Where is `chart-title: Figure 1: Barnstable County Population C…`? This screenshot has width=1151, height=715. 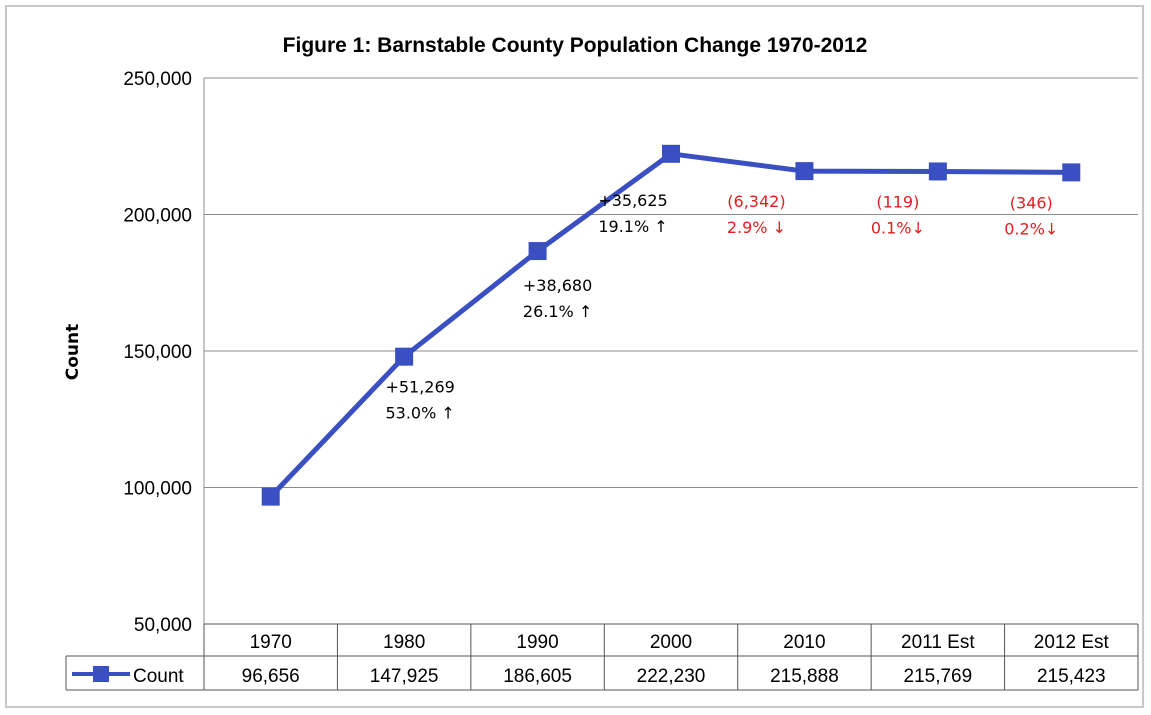
chart-title: Figure 1: Barnstable County Population C… is located at coordinates (575, 45).